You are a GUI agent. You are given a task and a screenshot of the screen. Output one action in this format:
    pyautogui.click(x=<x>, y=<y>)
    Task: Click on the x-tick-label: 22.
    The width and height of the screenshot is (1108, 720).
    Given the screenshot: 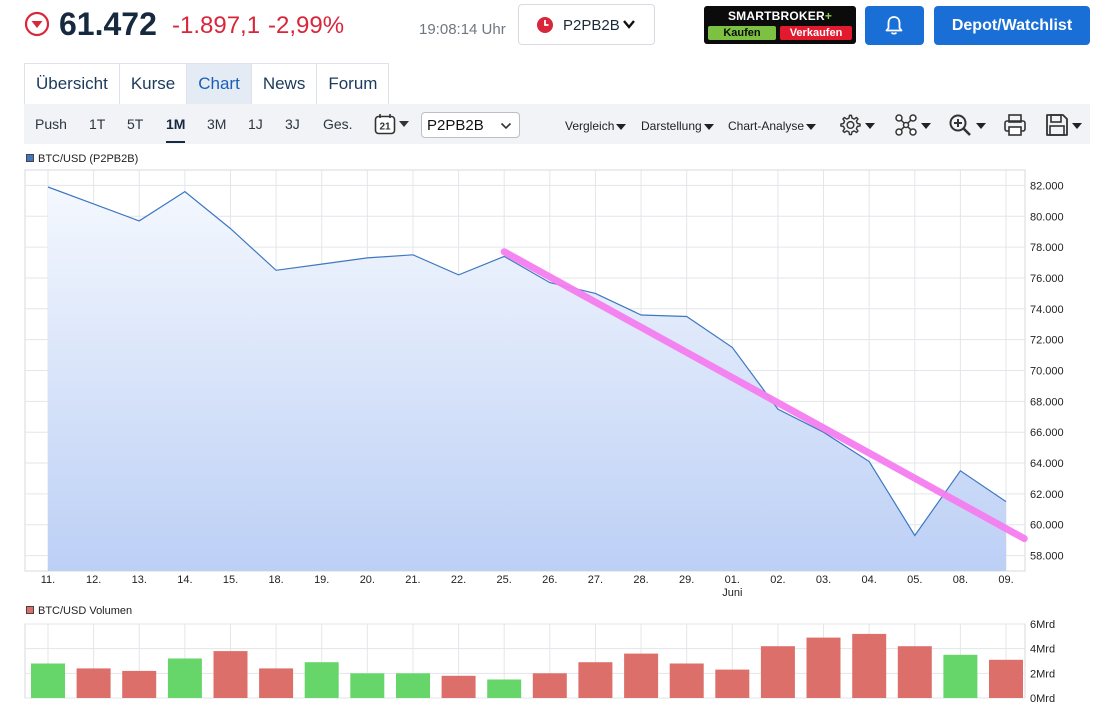 What is the action you would take?
    pyautogui.click(x=458, y=580)
    